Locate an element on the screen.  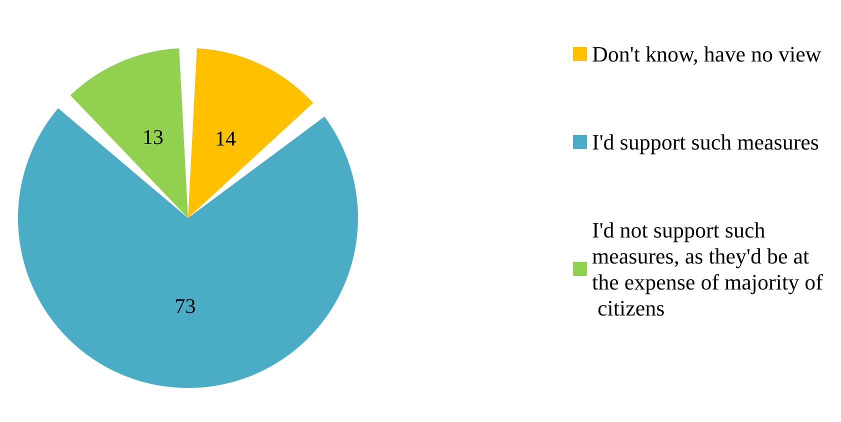
legend-label: Don't know, have no view is located at coordinates (707, 54).